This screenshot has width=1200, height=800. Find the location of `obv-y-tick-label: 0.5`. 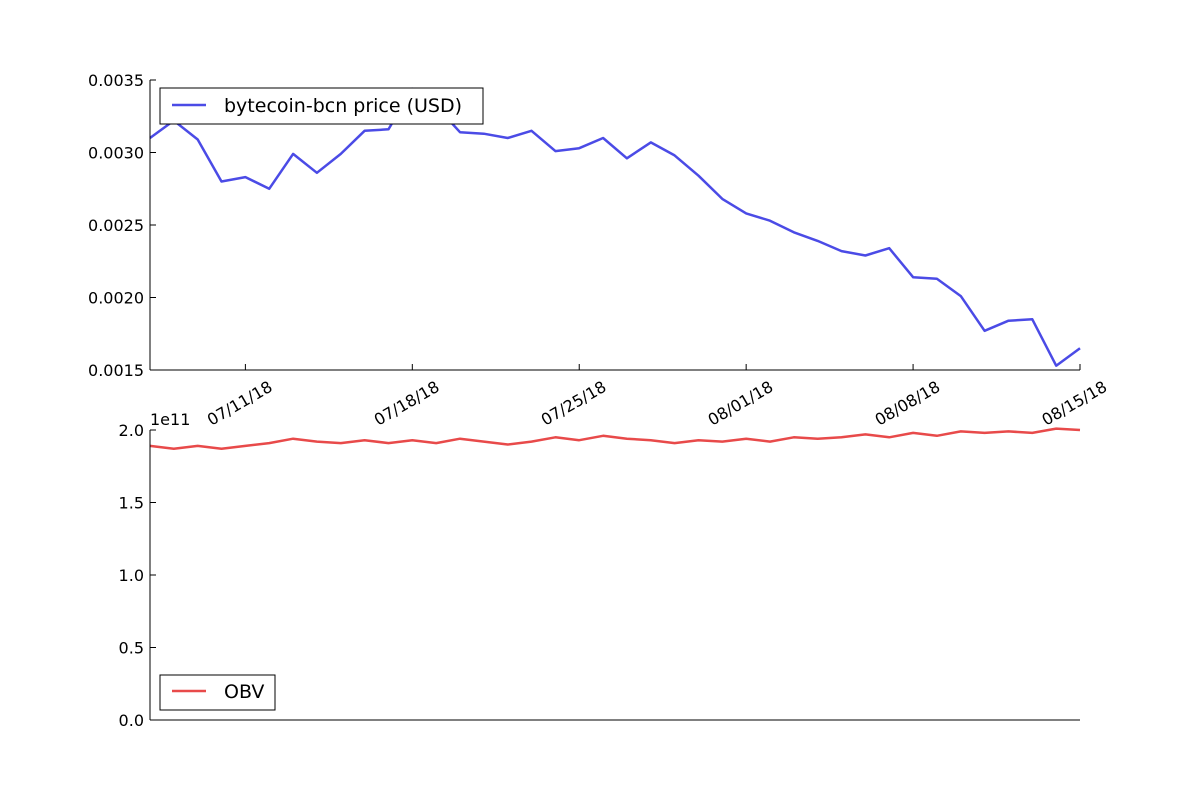

obv-y-tick-label: 0.5 is located at coordinates (131, 648).